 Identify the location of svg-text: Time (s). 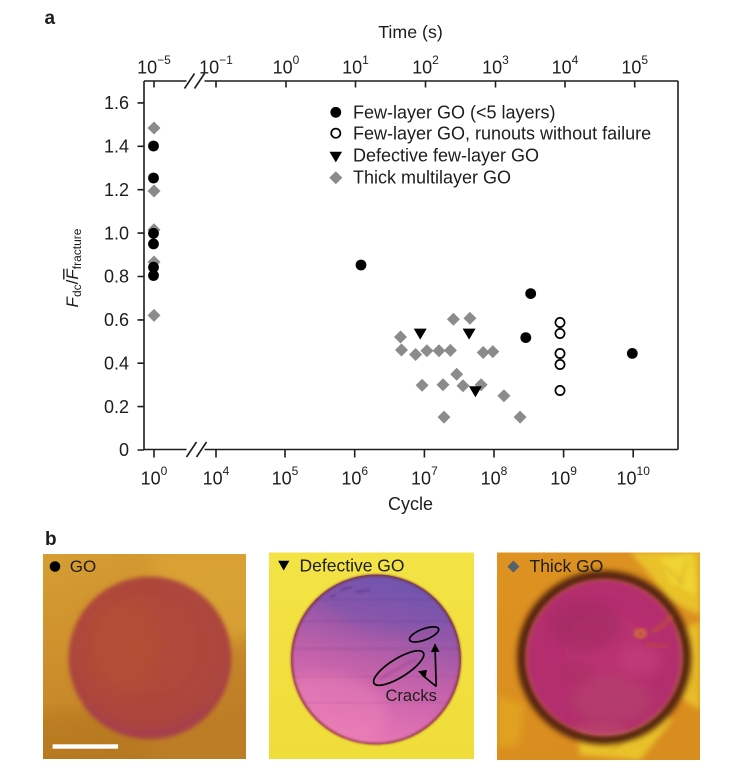
(410, 32).